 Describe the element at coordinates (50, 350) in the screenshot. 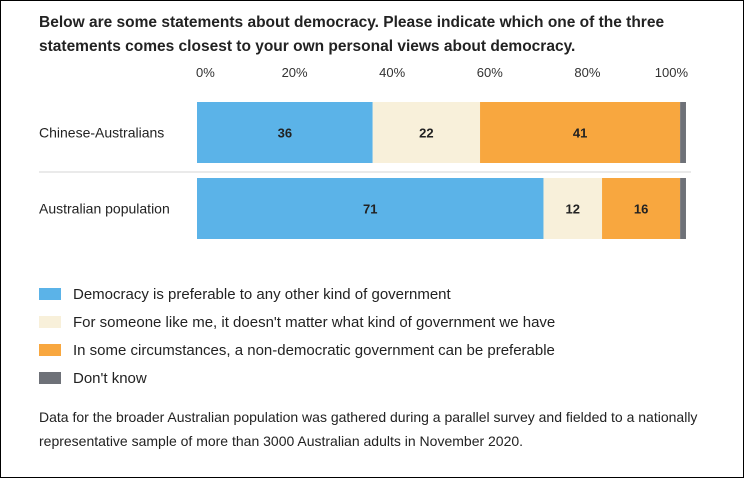

I see `legend-swatch-non-democratic-preferable` at that location.